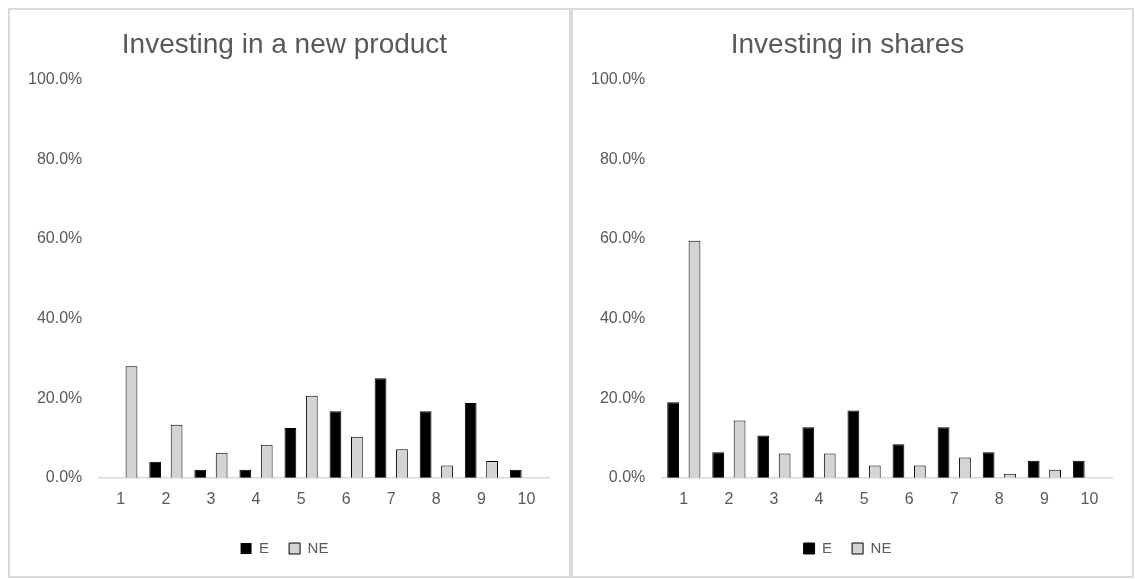 This screenshot has height=579, width=1135. What do you see at coordinates (284, 43) in the screenshot?
I see `chart-title: Investing in a new product` at bounding box center [284, 43].